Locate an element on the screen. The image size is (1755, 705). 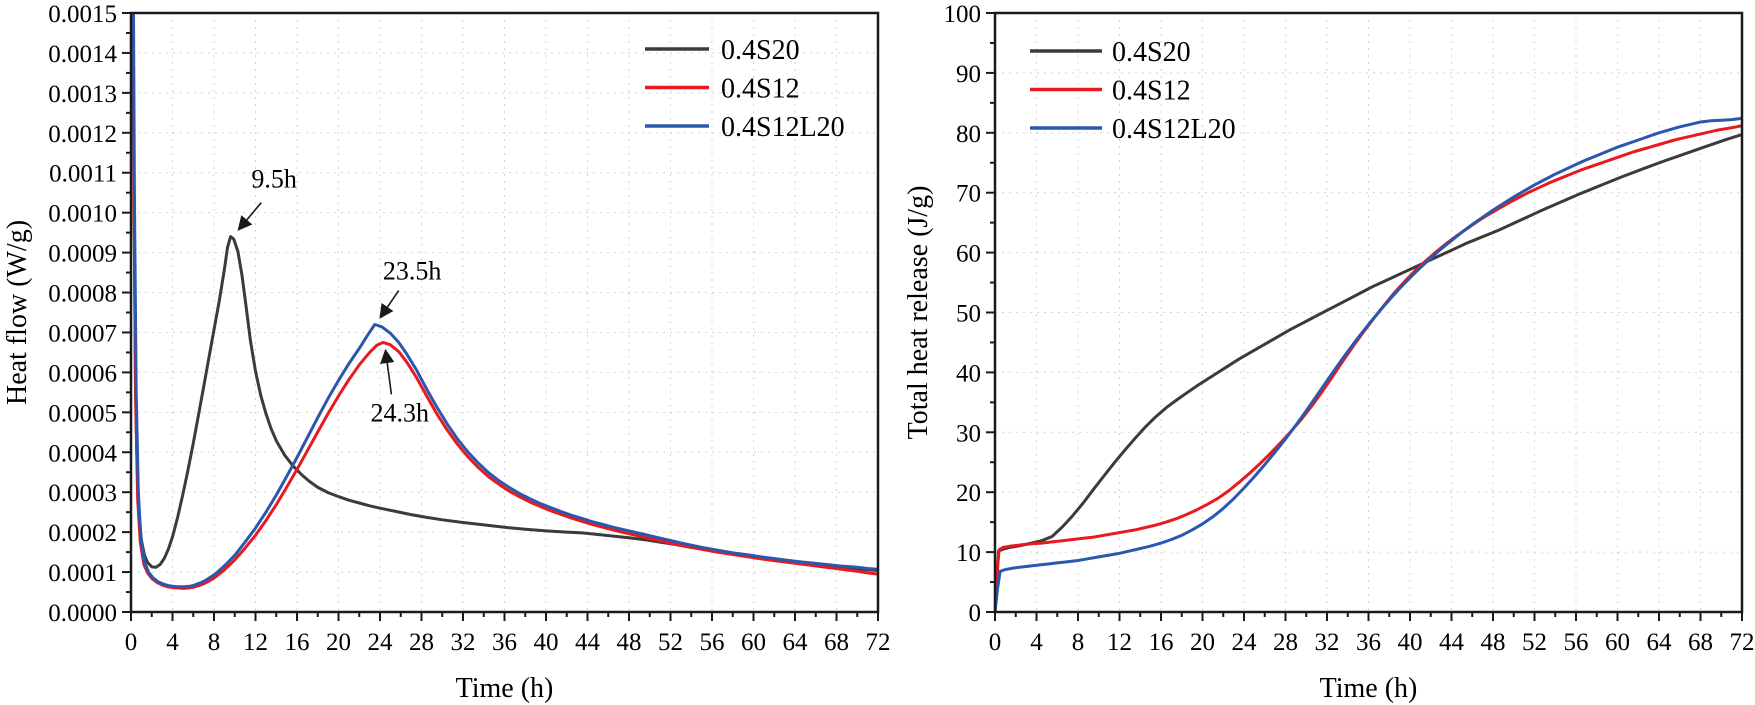
y-tick-label: 90 is located at coordinates (968, 74).